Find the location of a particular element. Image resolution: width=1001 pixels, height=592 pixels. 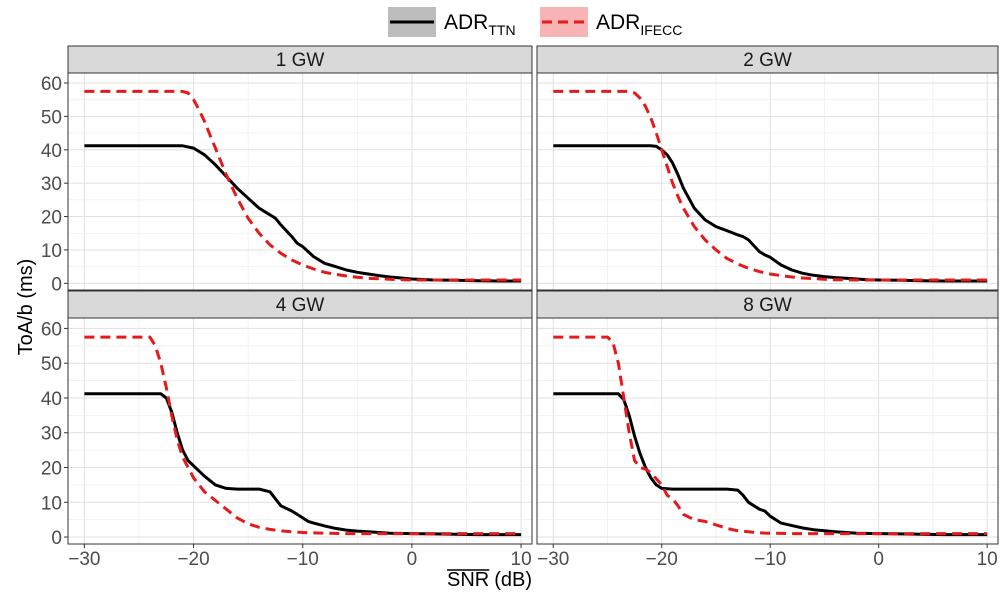

panel-title: 4 GW is located at coordinates (300, 305).